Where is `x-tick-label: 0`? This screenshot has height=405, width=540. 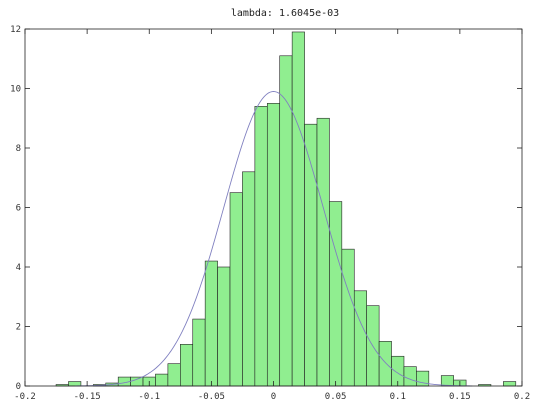 x-tick-label: 0 is located at coordinates (273, 397).